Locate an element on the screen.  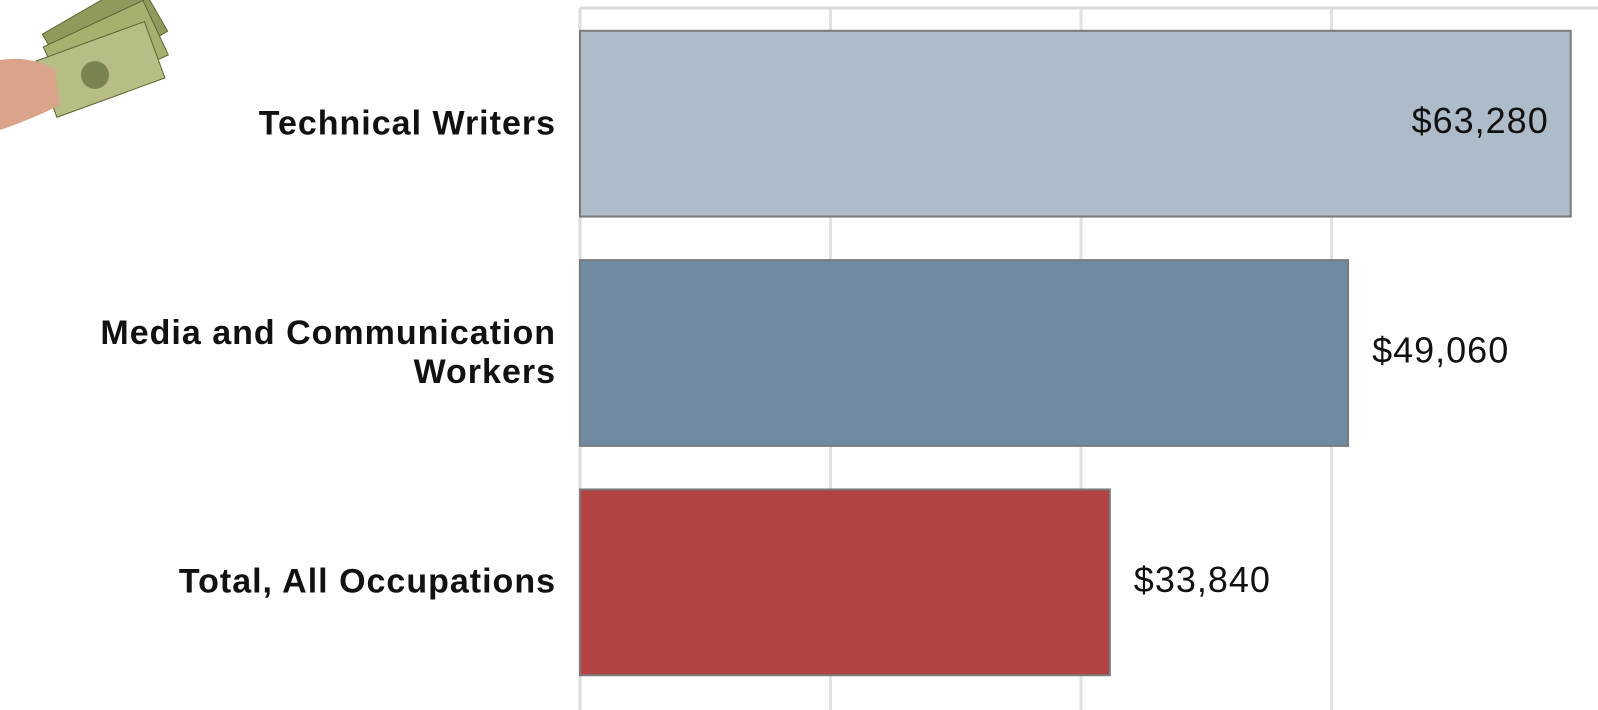
value-label: $33,840 is located at coordinates (1202, 579).